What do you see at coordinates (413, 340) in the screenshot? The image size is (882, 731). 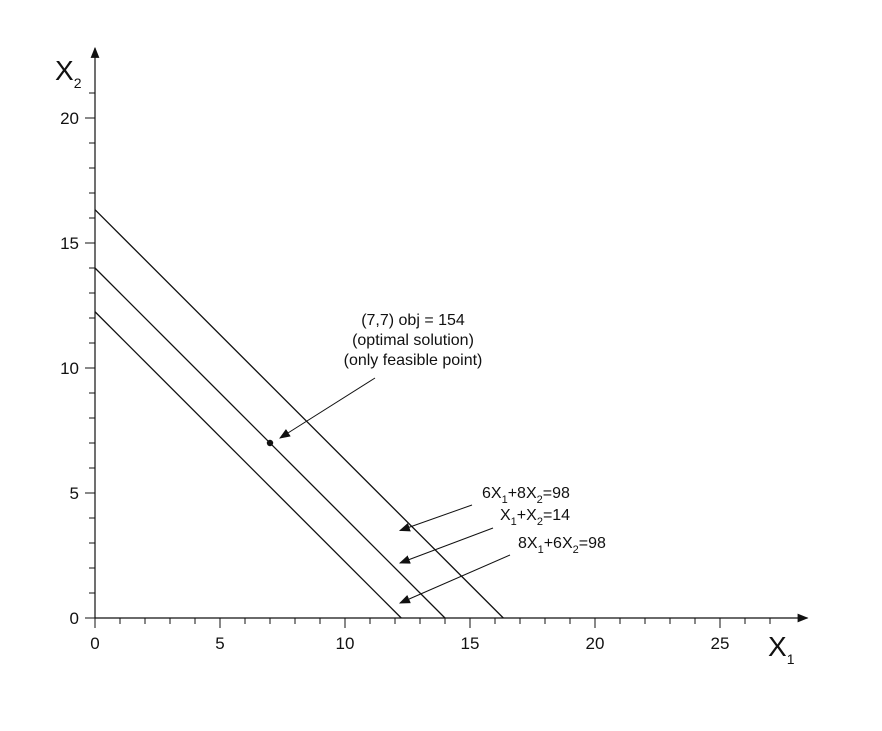 I see `optimal-annotation-line: (optimal solution)` at bounding box center [413, 340].